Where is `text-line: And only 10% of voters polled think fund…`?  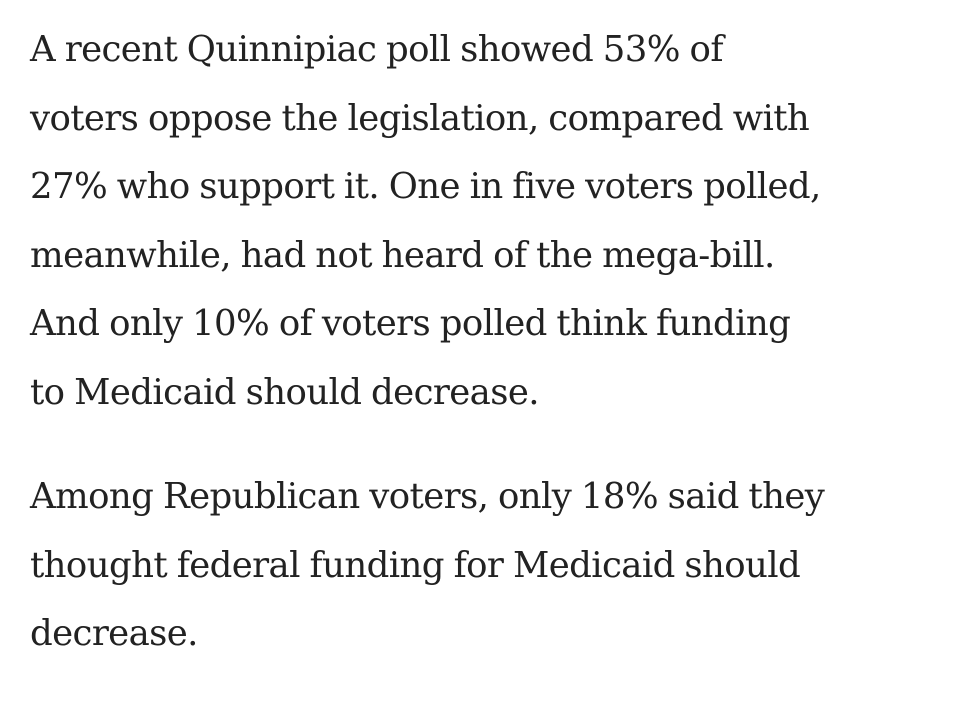 text-line: And only 10% of voters polled think fund… is located at coordinates (410, 323).